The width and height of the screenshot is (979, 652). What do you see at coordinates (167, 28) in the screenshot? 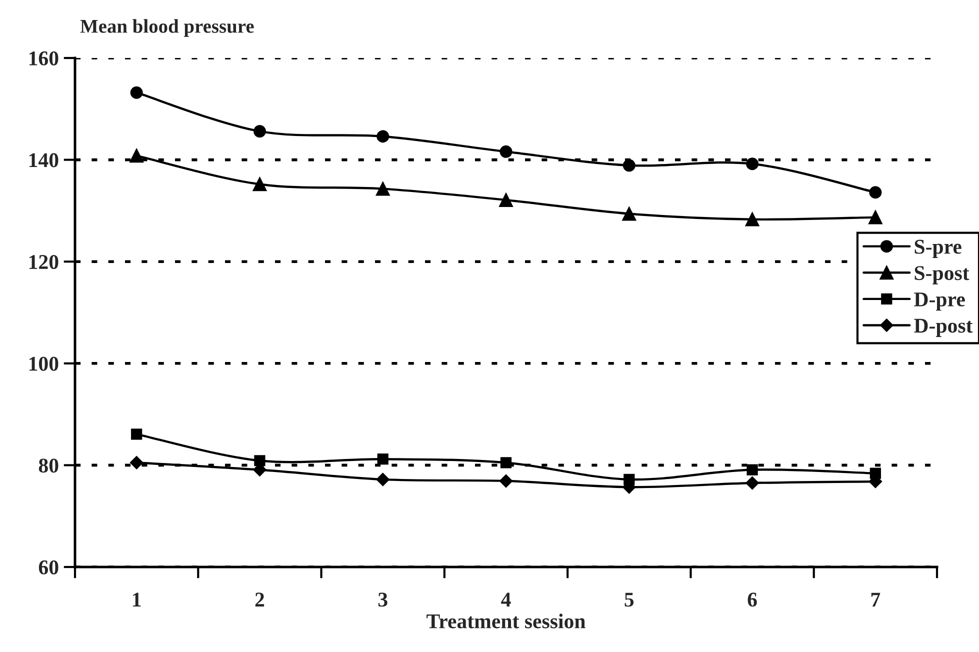
I see `chart-title: Mean blood pressure` at bounding box center [167, 28].